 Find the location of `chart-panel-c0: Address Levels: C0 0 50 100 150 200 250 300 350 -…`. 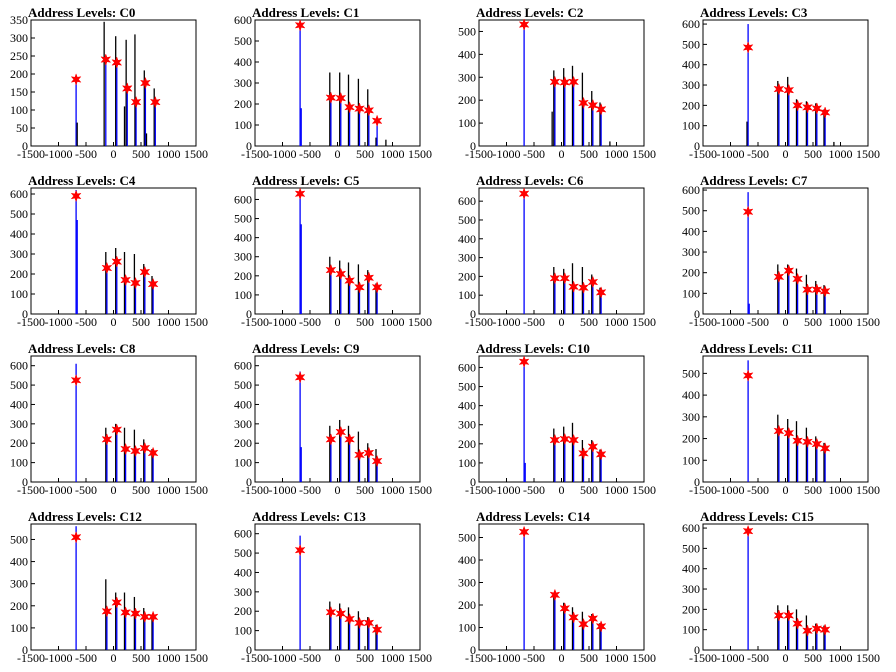

chart-panel-c0: Address Levels: C0 0 50 100 150 200 250 300 350 -… is located at coordinates (109, 83).